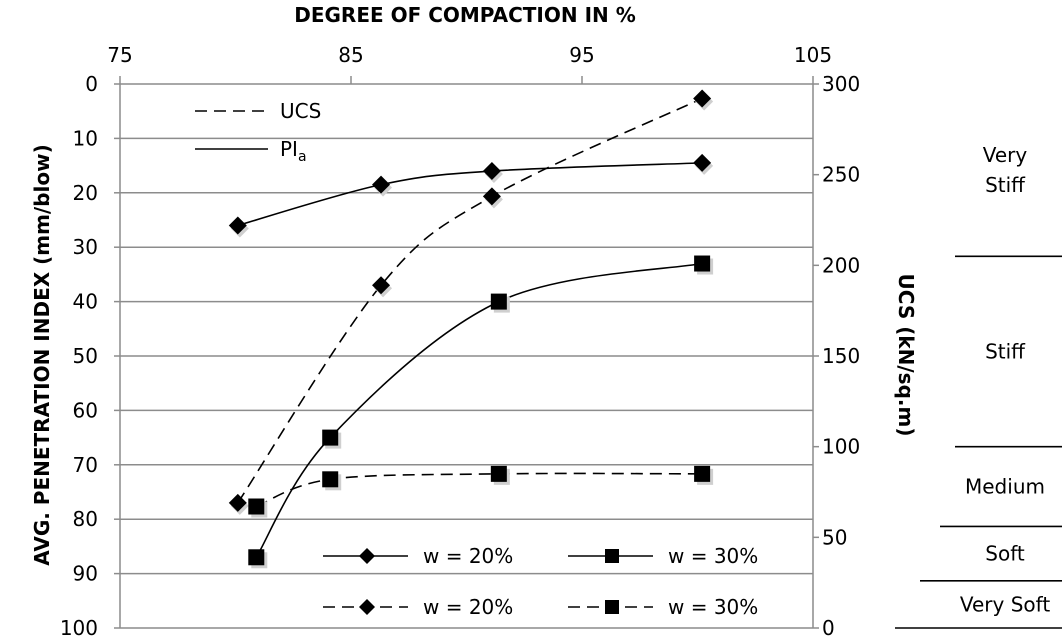  Describe the element at coordinates (1005, 155) in the screenshot. I see `zone-label: Very` at that location.